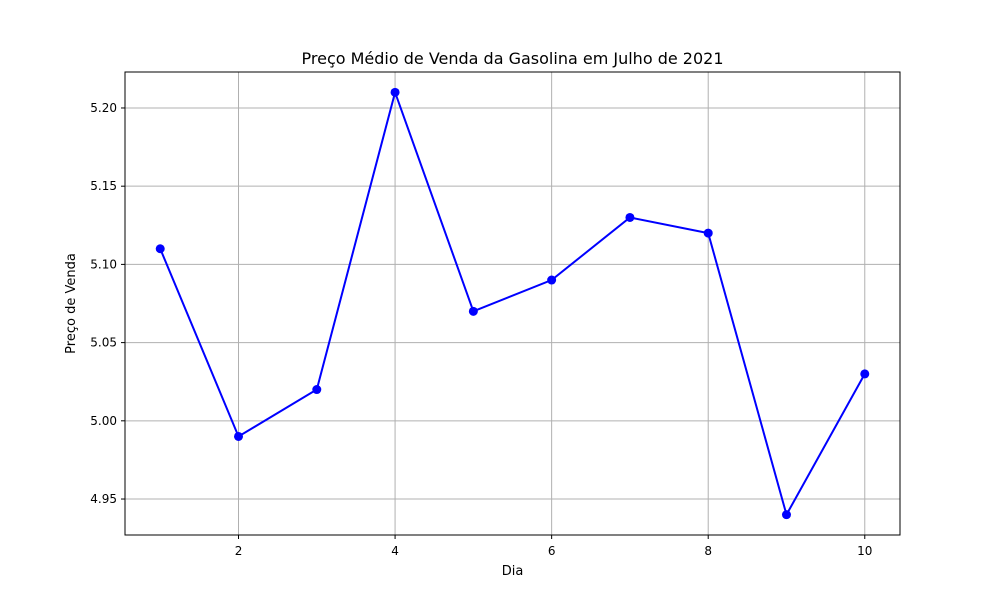 The image size is (1000, 600). What do you see at coordinates (103, 499) in the screenshot?
I see `y-tick-label: 4.95` at bounding box center [103, 499].